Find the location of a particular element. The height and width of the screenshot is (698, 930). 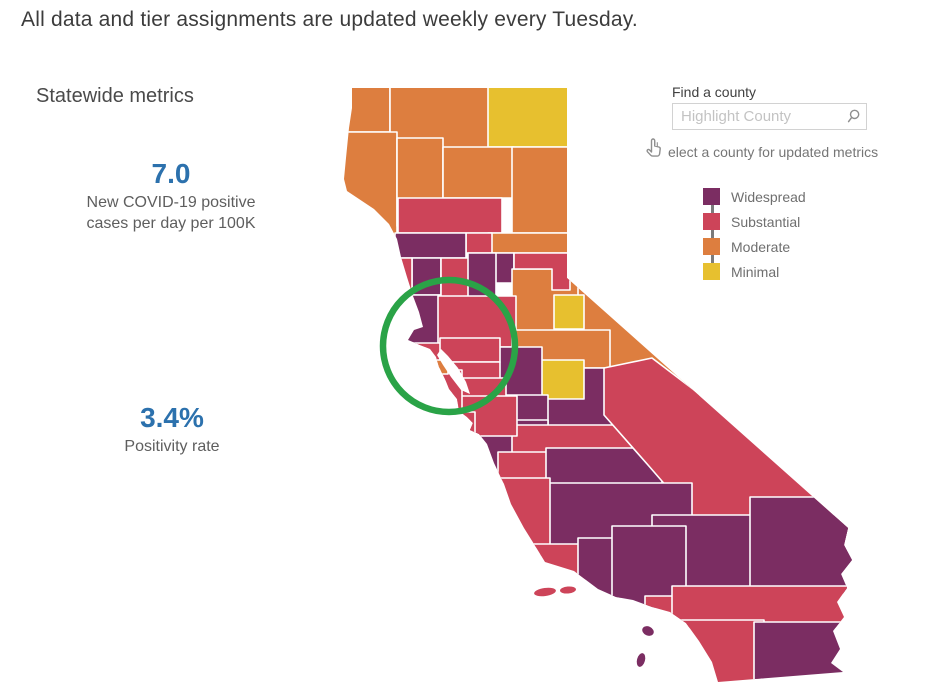

legend-item-substantial: Substantial is located at coordinates (773, 221).